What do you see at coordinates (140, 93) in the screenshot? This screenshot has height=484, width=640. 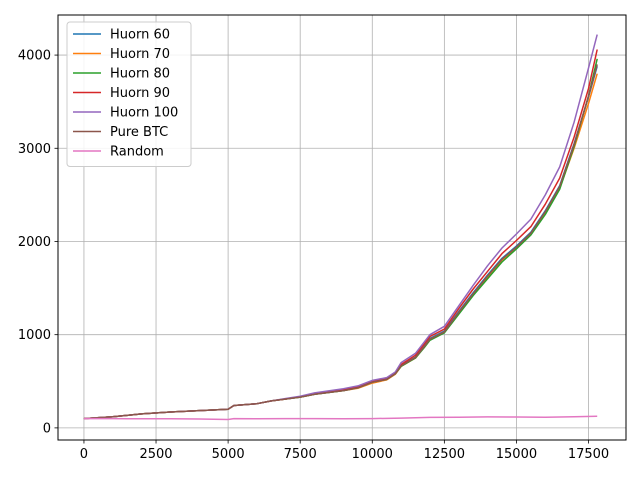 I see `legend-label: Huorn 90` at bounding box center [140, 93].